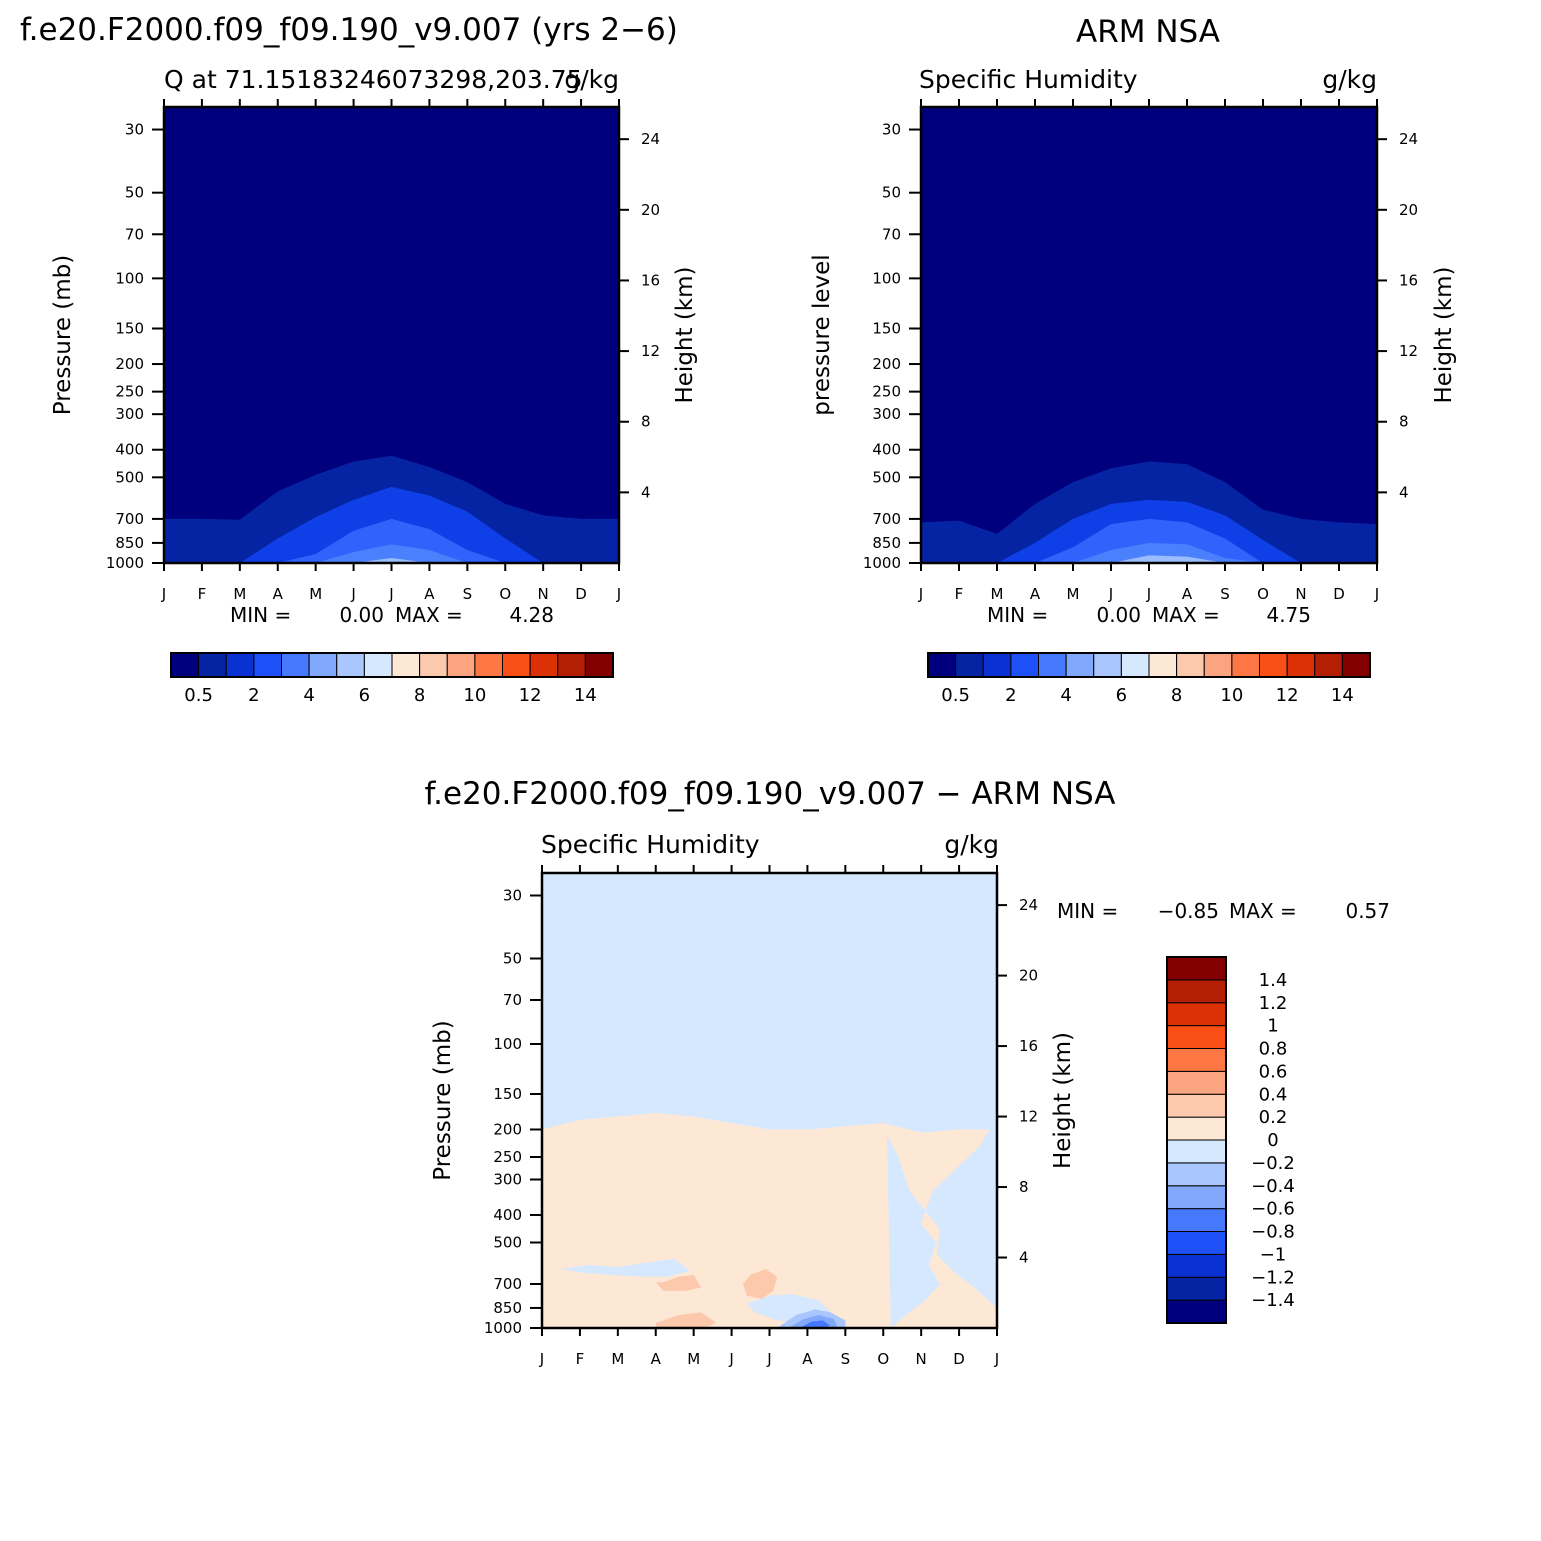 Image resolution: width=1541 pixels, height=1541 pixels. What do you see at coordinates (678, 1282) in the screenshot?
I see `contour-patch-0.2-0` at bounding box center [678, 1282].